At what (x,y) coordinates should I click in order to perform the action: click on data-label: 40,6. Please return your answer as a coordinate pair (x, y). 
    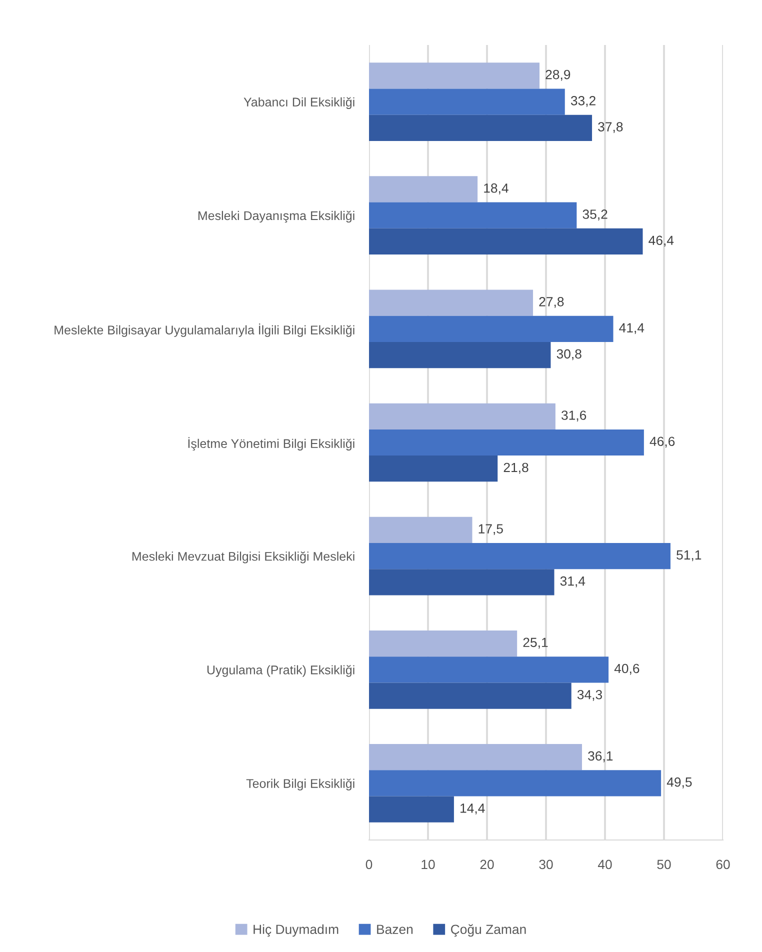
    Looking at the image, I should click on (627, 669).